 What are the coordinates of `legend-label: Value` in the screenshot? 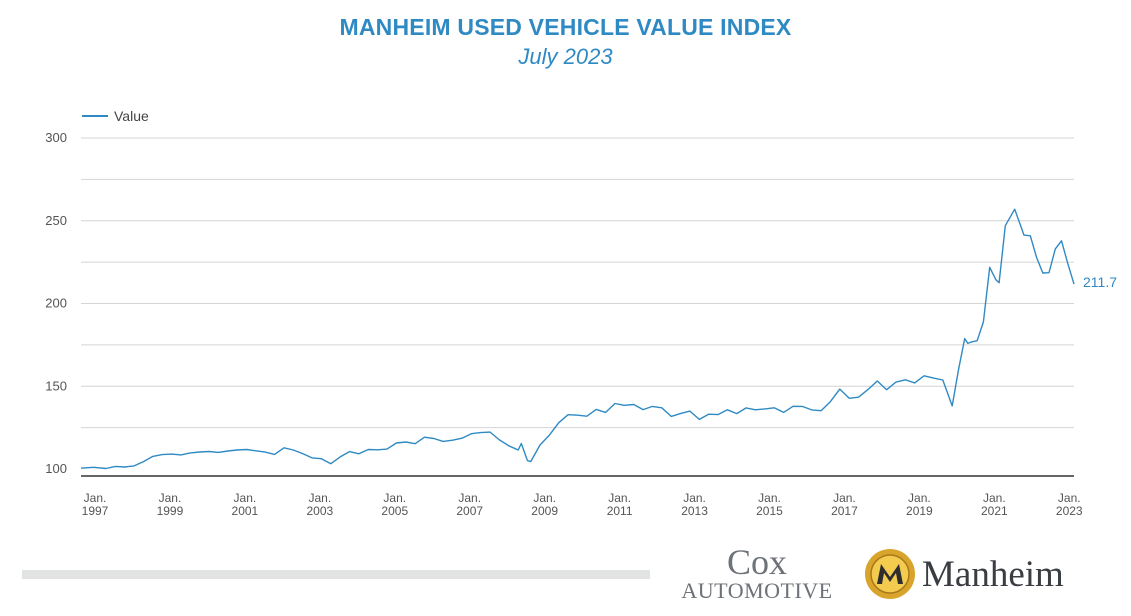 It's located at (131, 116).